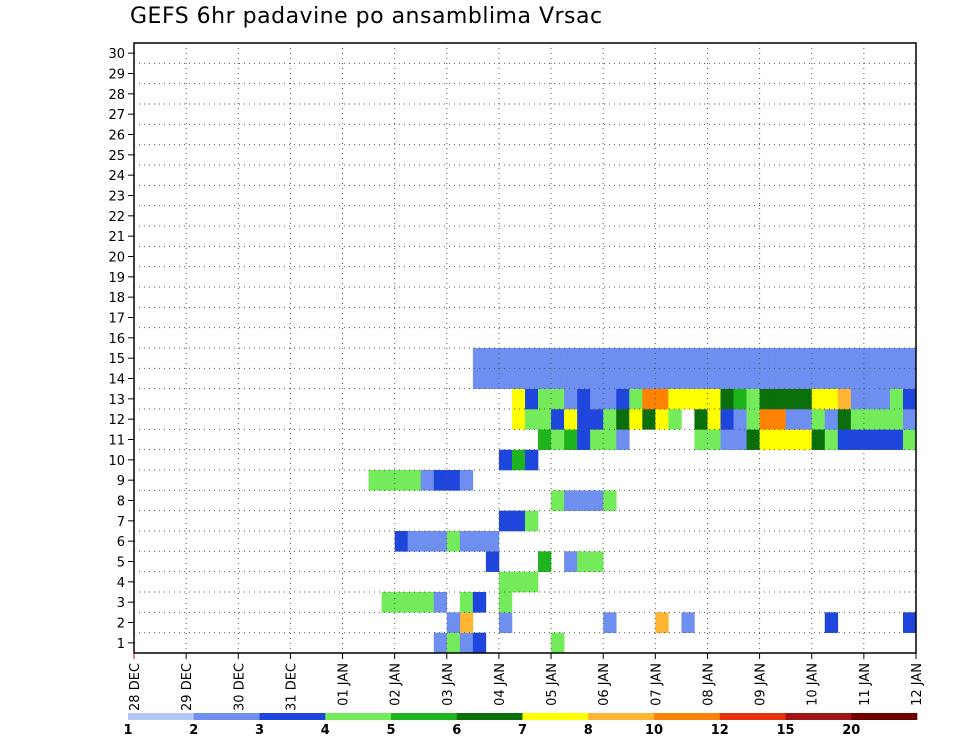  Describe the element at coordinates (116, 75) in the screenshot. I see `y-tick-label: 29` at that location.